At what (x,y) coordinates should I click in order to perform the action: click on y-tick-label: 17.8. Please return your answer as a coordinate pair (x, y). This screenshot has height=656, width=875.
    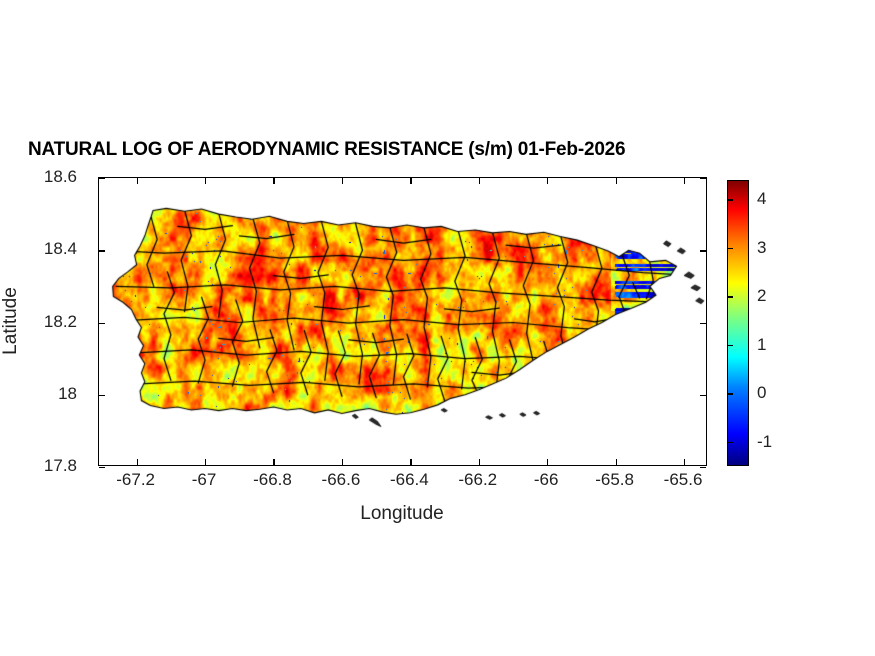
    Looking at the image, I should click on (60, 465).